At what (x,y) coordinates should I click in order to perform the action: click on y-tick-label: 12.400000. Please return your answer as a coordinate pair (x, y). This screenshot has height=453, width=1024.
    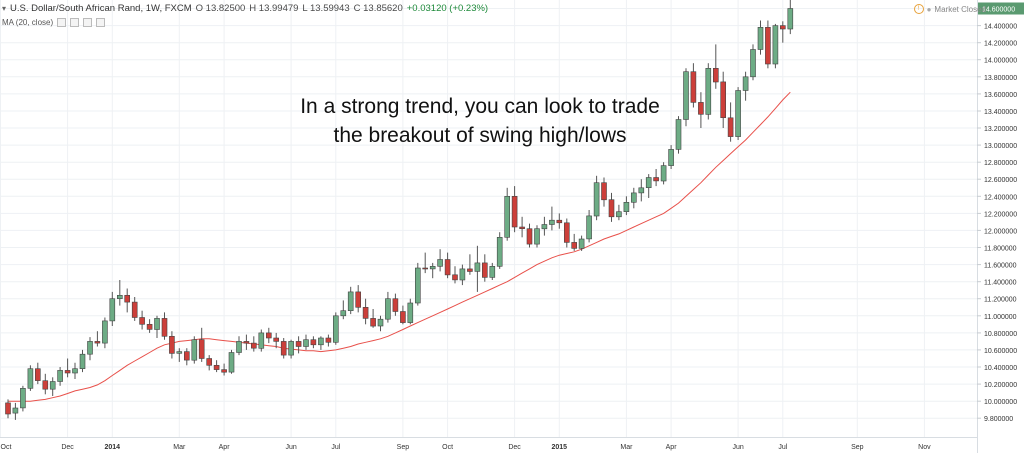
    Looking at the image, I should click on (1000, 197).